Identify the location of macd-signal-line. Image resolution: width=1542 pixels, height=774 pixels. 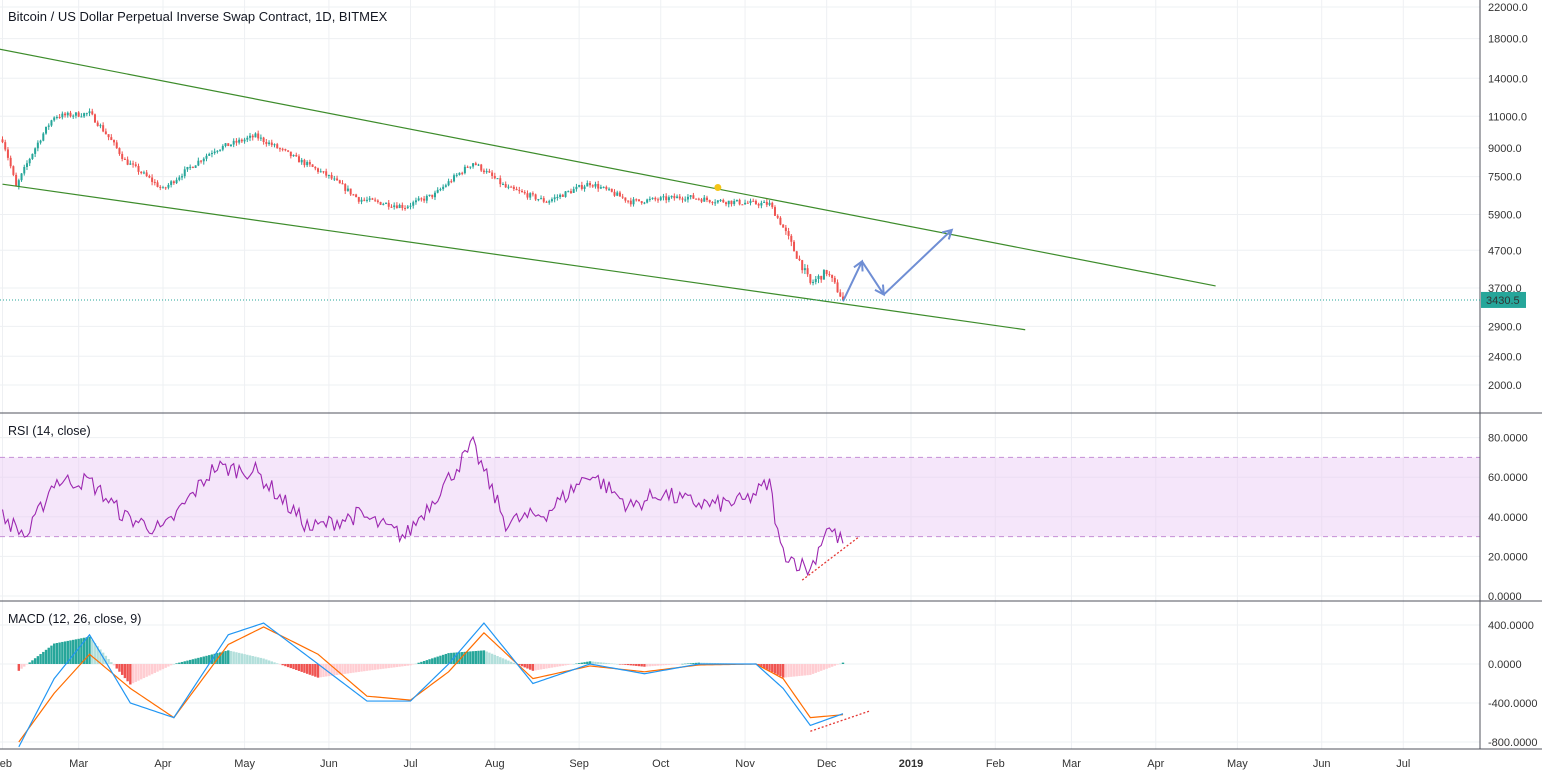
(431, 684).